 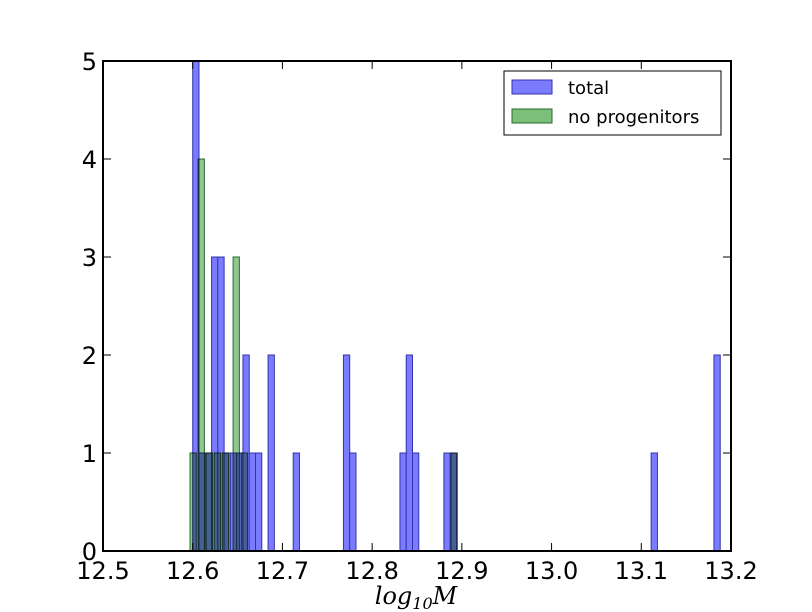 What do you see at coordinates (532, 87) in the screenshot?
I see `legend-swatch-total` at bounding box center [532, 87].